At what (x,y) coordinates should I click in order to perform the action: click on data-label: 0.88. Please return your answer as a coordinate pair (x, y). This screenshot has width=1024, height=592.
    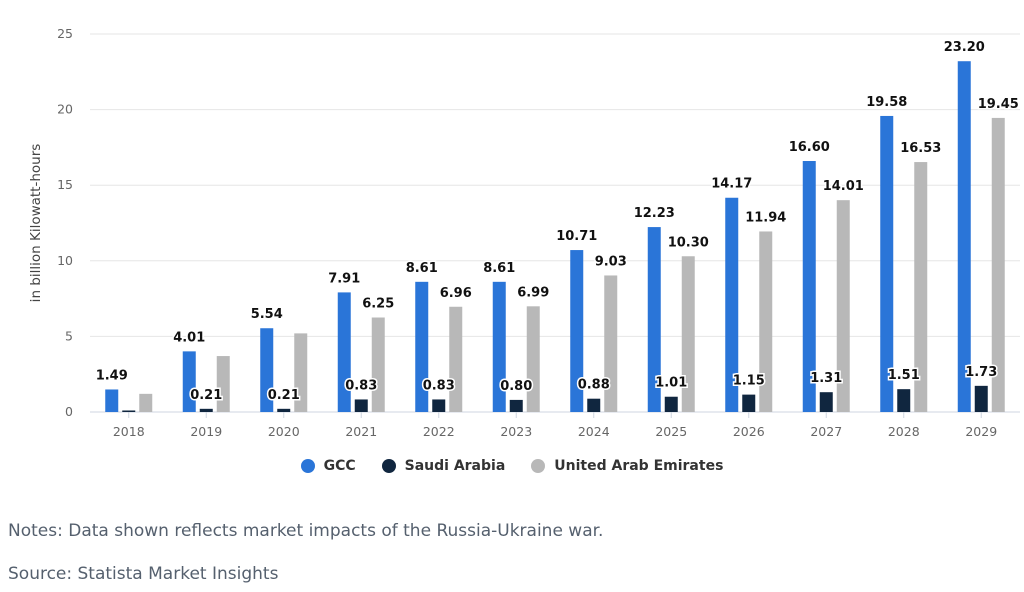
    Looking at the image, I should click on (594, 385).